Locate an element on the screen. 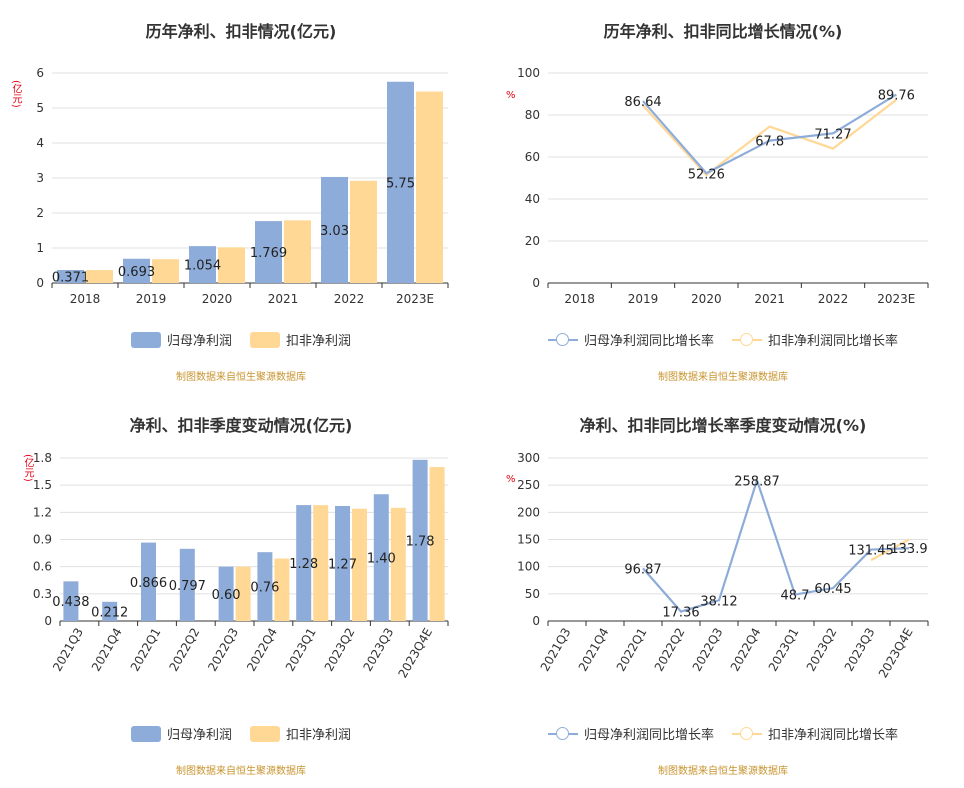 The height and width of the screenshot is (788, 964). y-unit-label: (亿元) is located at coordinates (27, 468).